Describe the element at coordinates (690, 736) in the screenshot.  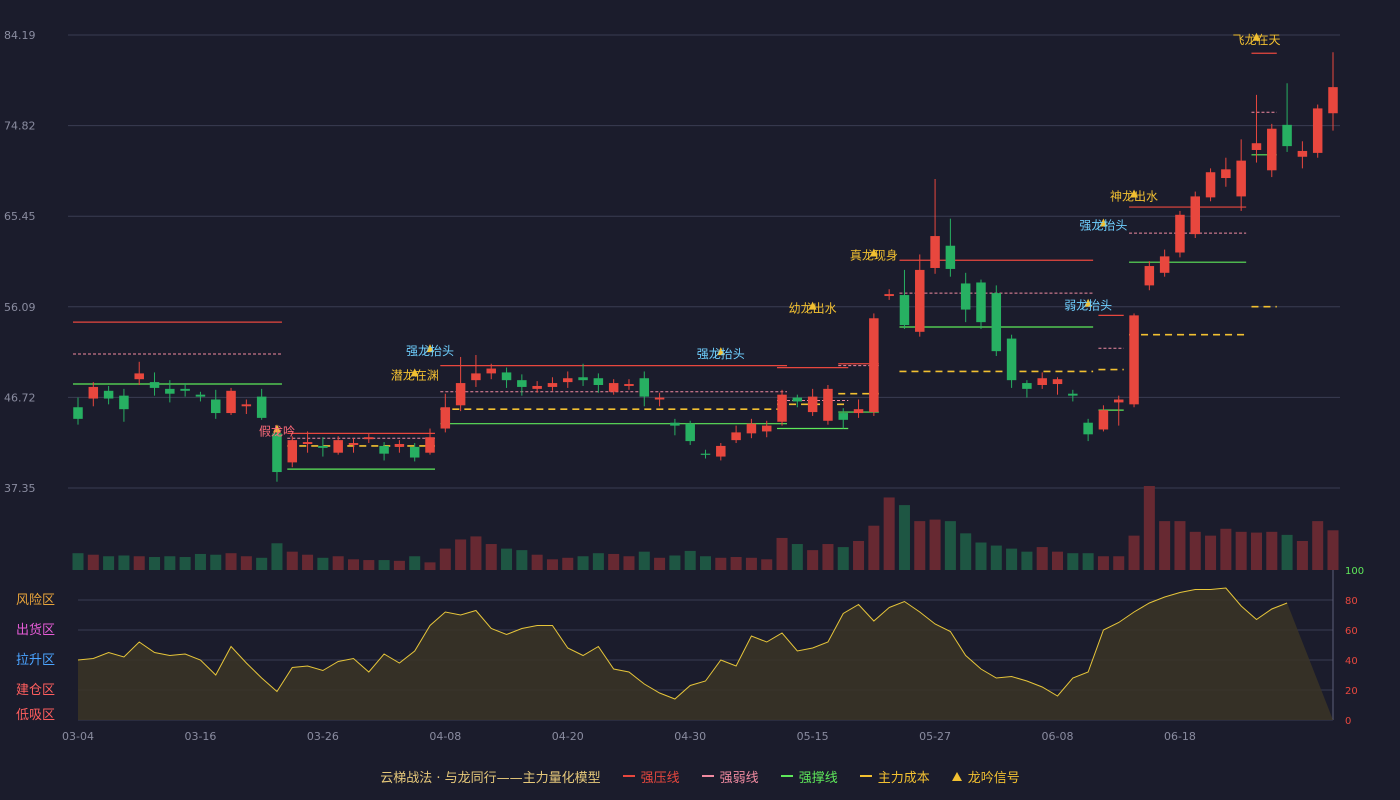
I see `x-tick-label: 04-30` at that location.